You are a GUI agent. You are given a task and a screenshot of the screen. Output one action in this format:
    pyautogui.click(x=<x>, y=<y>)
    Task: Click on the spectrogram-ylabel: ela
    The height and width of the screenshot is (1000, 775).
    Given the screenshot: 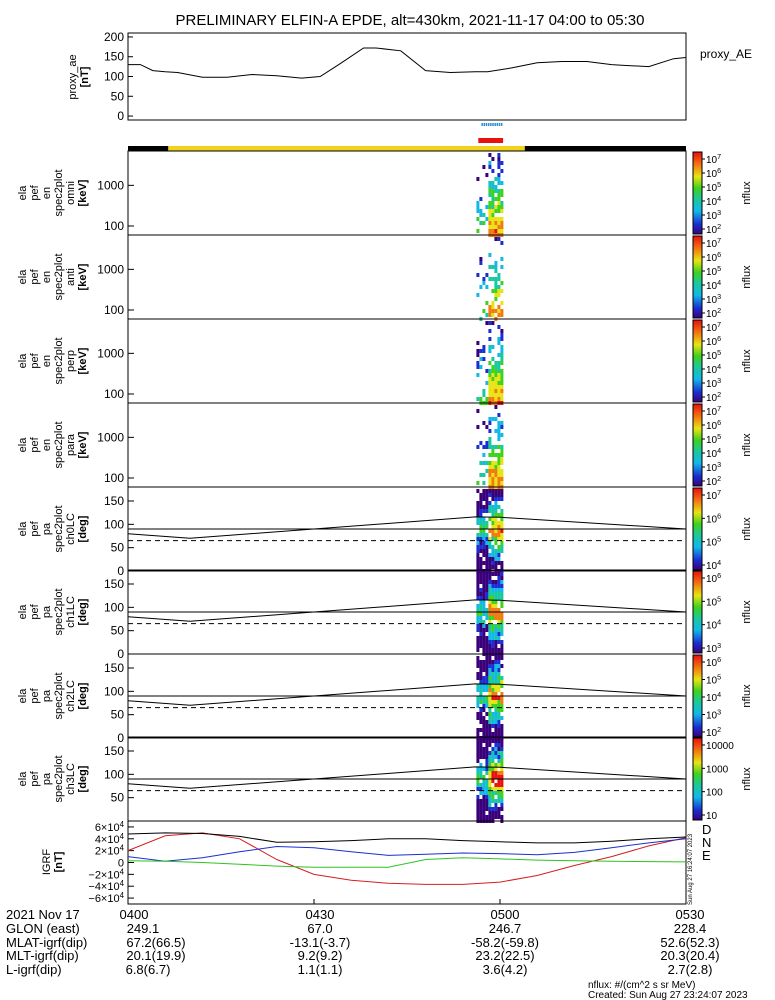 What is the action you would take?
    pyautogui.click(x=23, y=445)
    